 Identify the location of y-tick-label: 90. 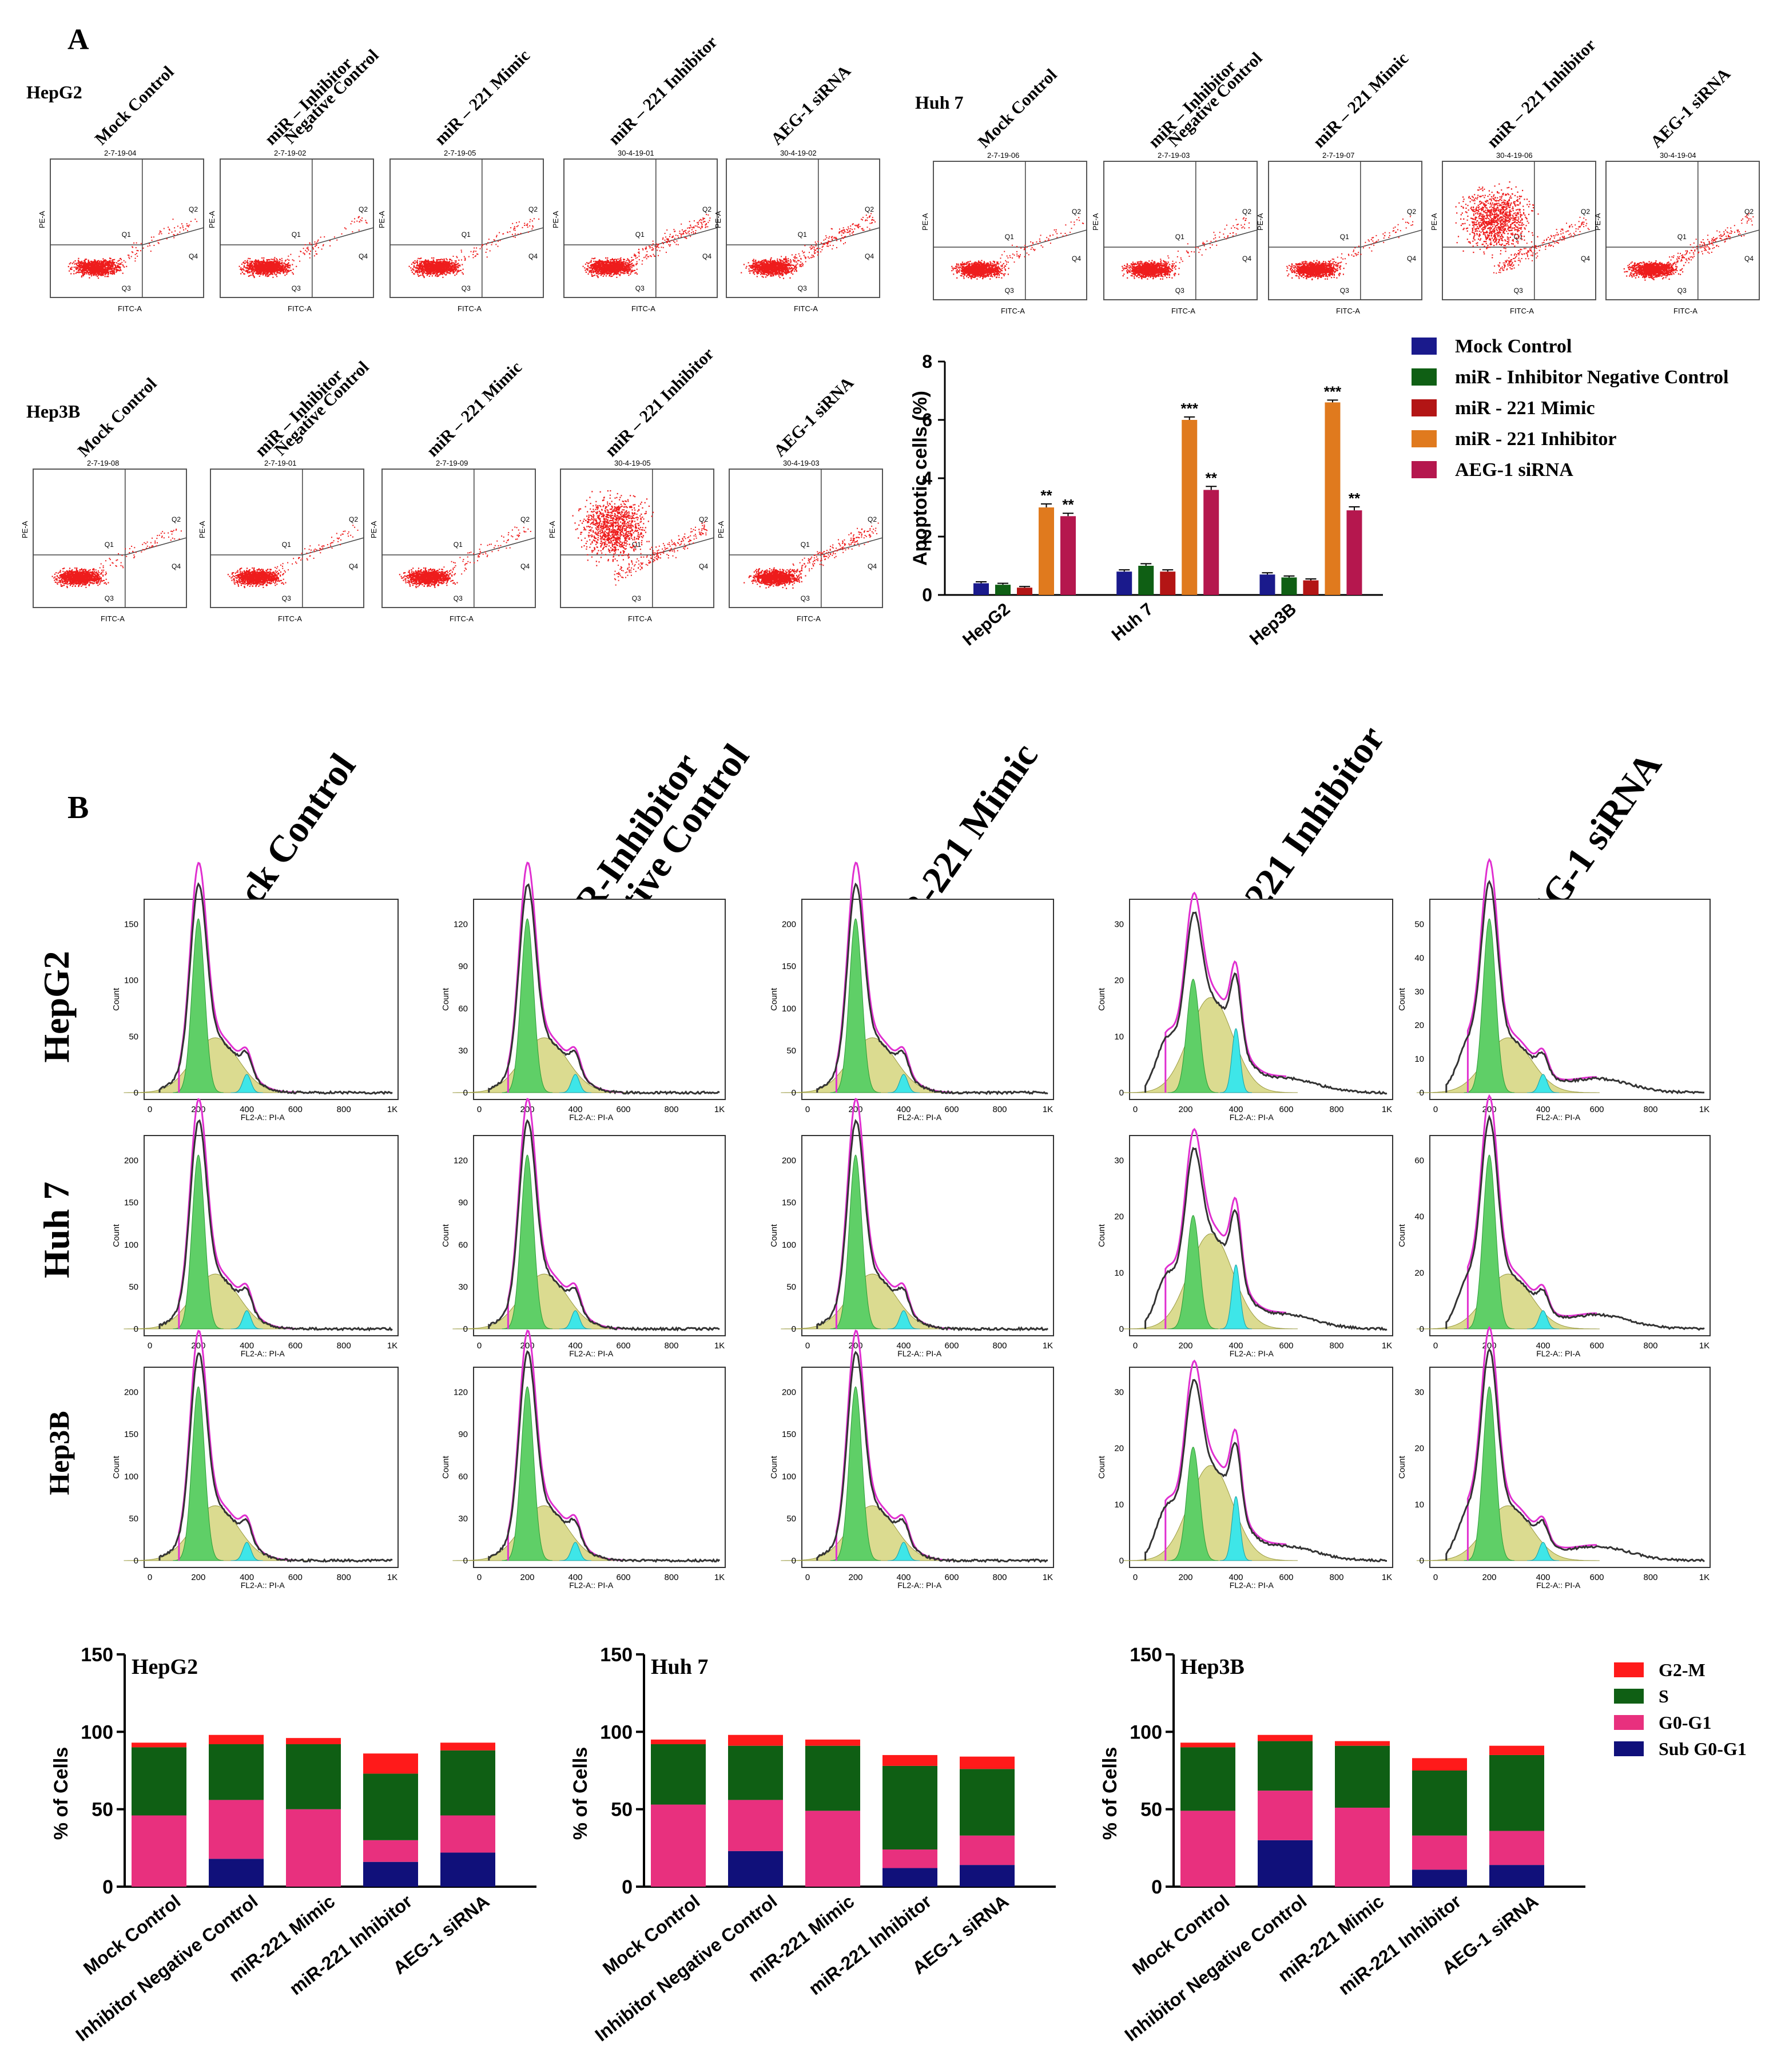
(463, 1203).